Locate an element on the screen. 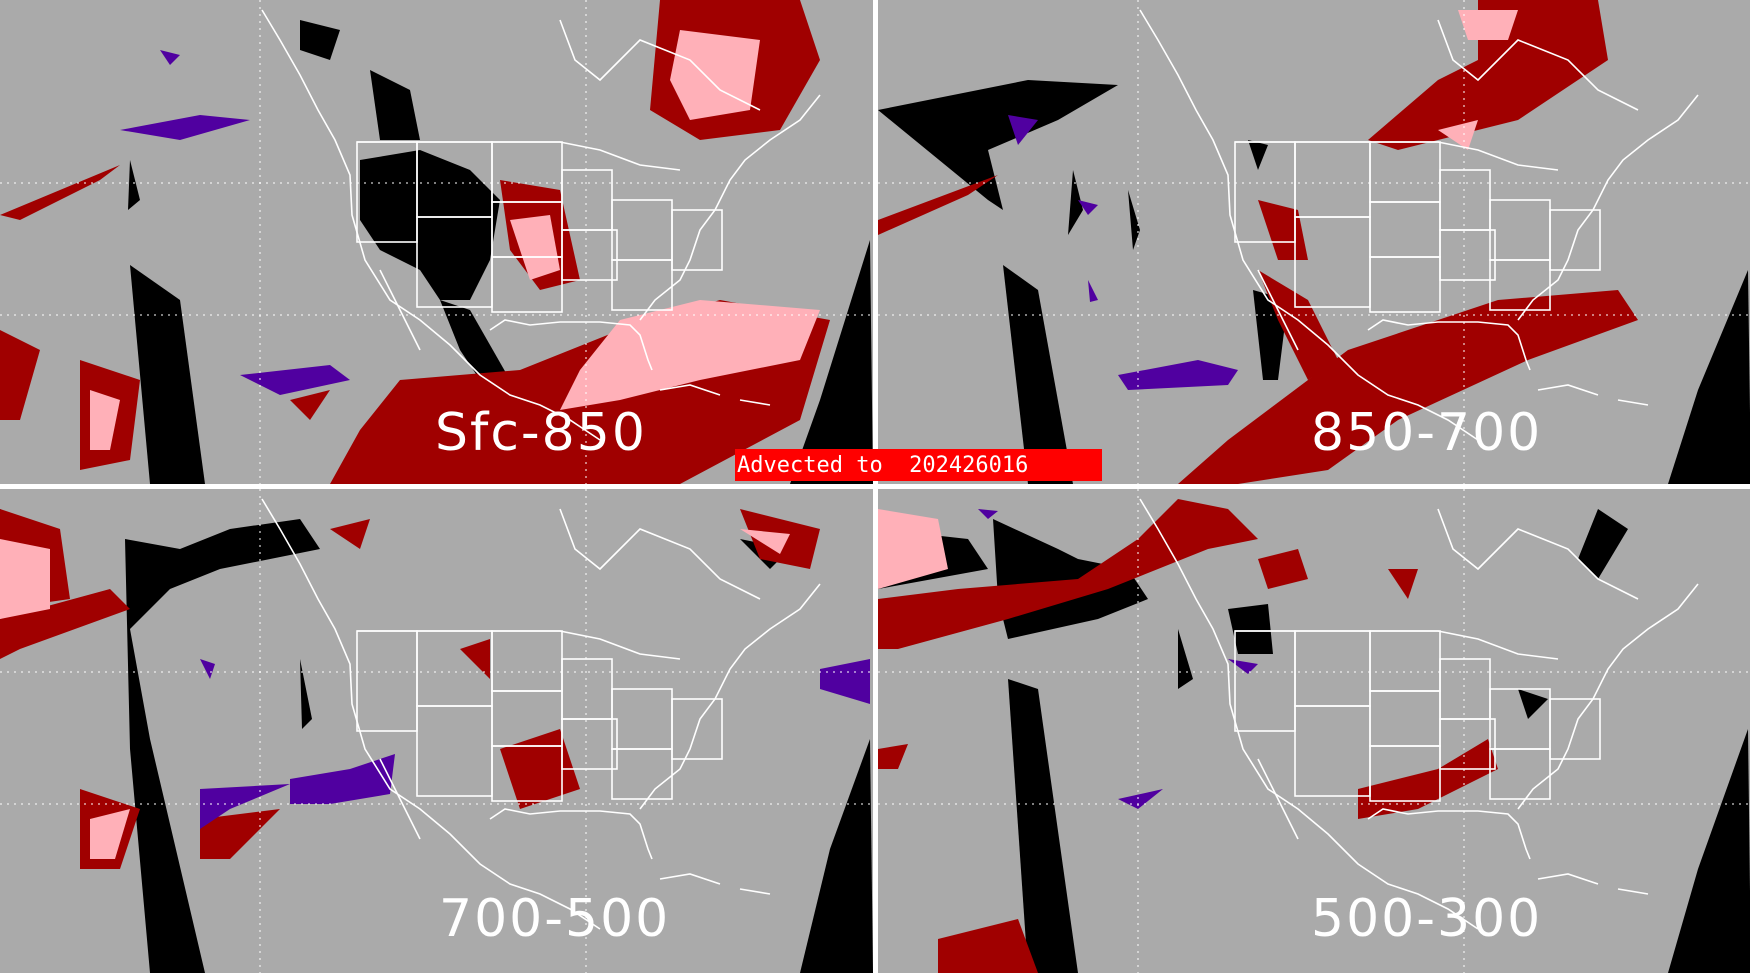 The image size is (1750, 976). panel-label: 500-300 is located at coordinates (1427, 919).